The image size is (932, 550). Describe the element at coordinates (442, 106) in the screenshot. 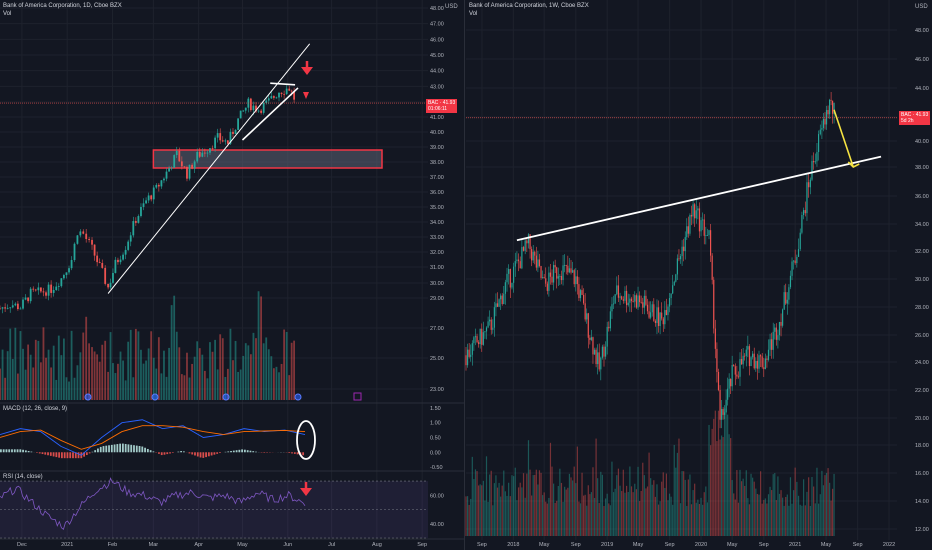

I see `left-price-tag: BAC · 41.93 01:06:11` at that location.